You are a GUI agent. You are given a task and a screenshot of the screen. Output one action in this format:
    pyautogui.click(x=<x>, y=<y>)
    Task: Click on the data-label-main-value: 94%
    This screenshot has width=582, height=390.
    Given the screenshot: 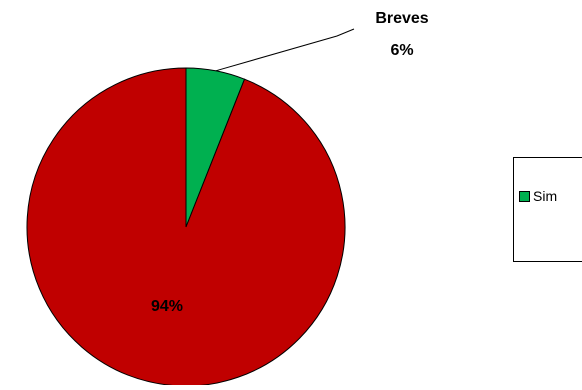 What is the action you would take?
    pyautogui.click(x=167, y=306)
    